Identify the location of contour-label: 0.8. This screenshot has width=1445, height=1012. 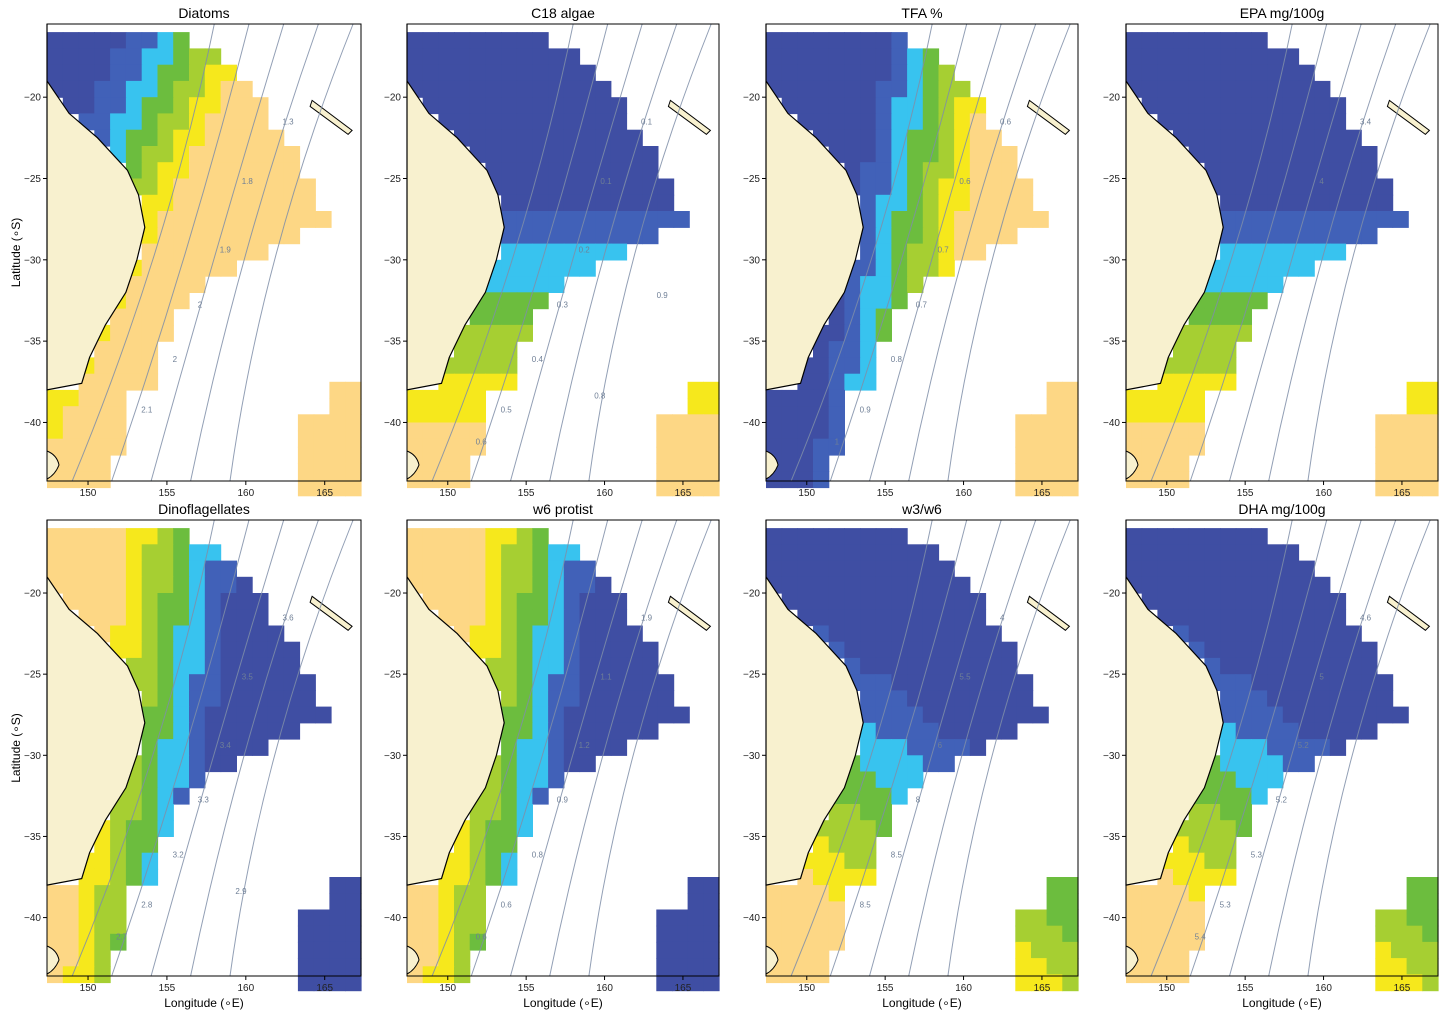
(538, 854).